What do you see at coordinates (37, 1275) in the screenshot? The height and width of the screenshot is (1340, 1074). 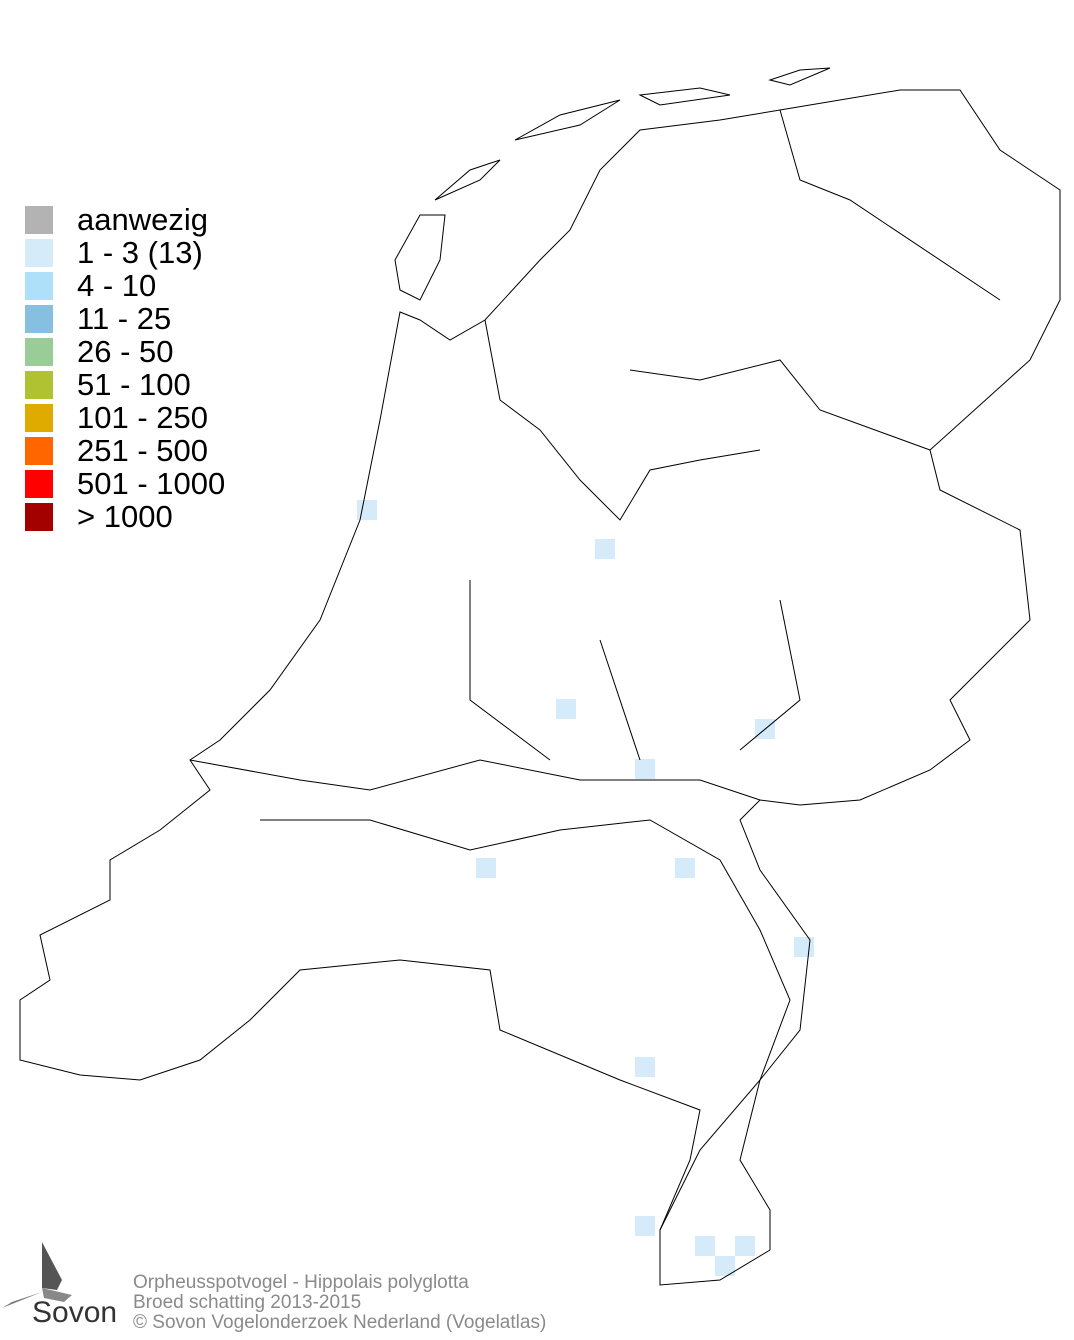 I see `swallow-icon` at bounding box center [37, 1275].